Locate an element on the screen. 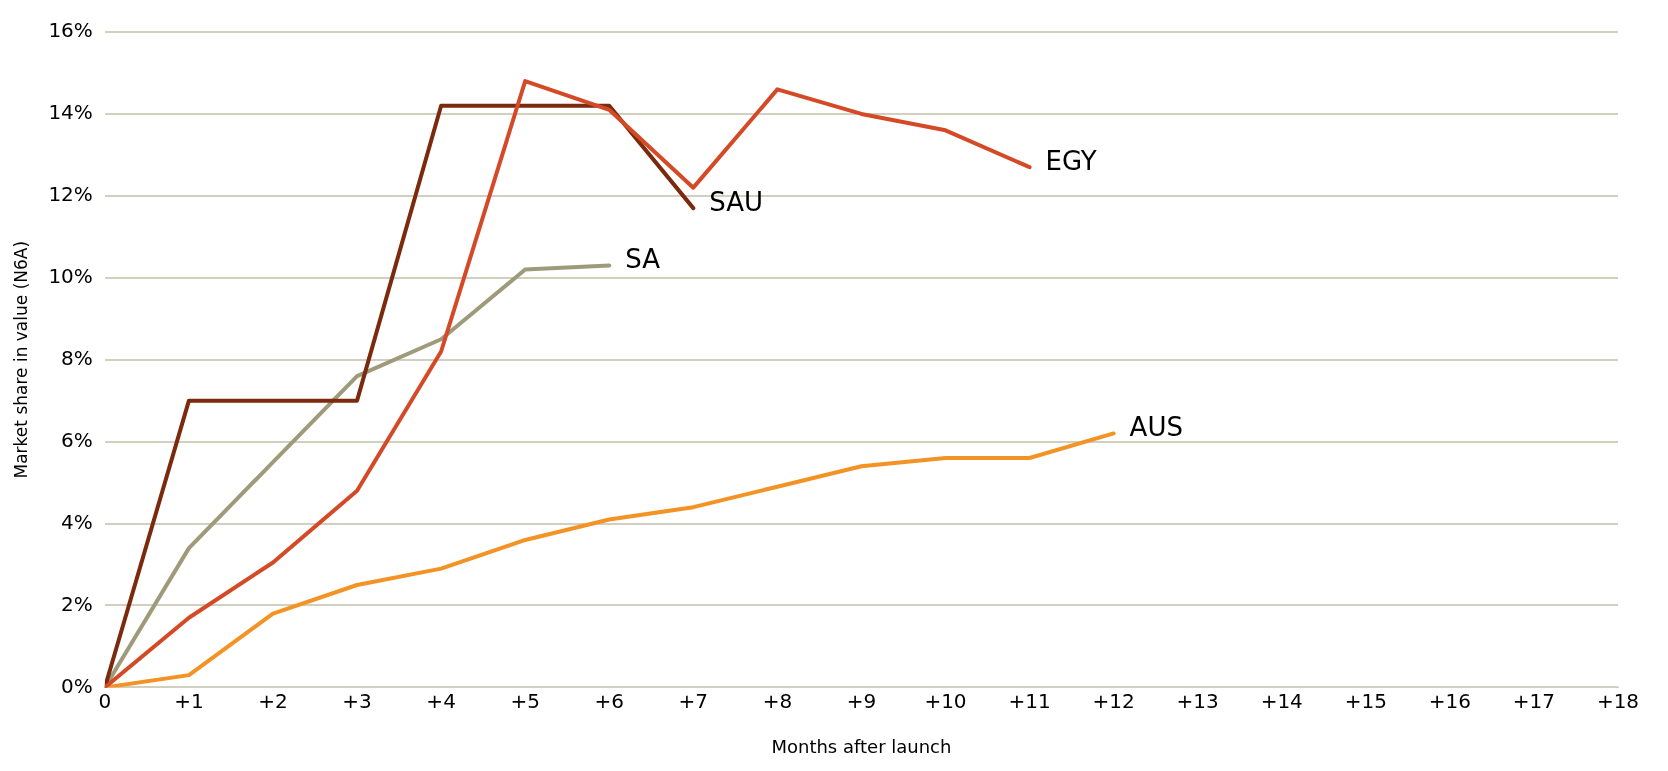 Image resolution: width=1668 pixels, height=771 pixels. x-tick-label: +13 is located at coordinates (1197, 700).